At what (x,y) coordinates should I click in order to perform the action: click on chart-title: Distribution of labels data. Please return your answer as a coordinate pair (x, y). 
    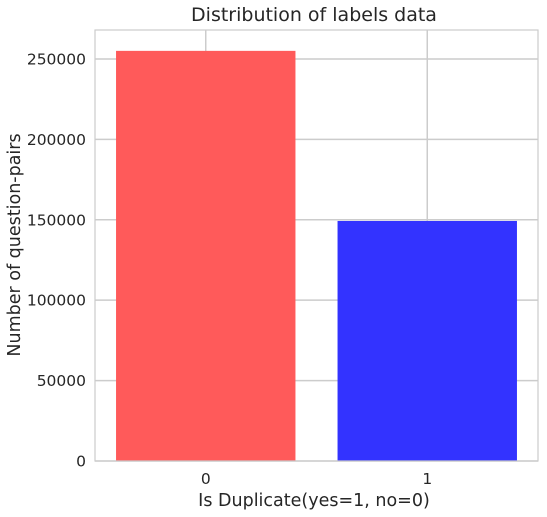
    Looking at the image, I should click on (314, 15).